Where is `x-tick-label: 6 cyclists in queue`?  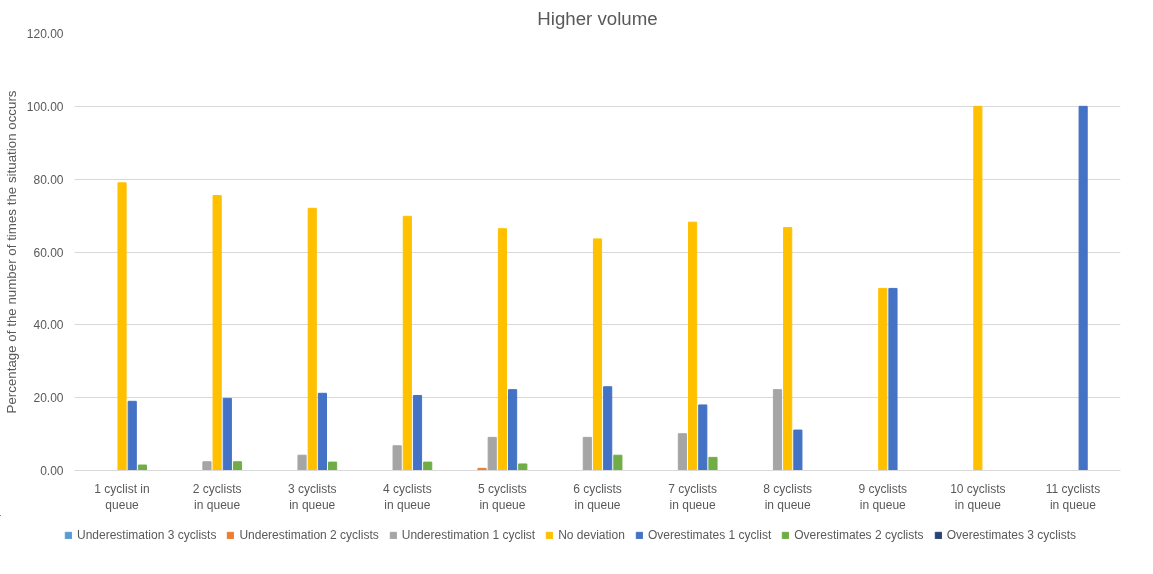 x-tick-label: 6 cyclists in queue is located at coordinates (597, 497).